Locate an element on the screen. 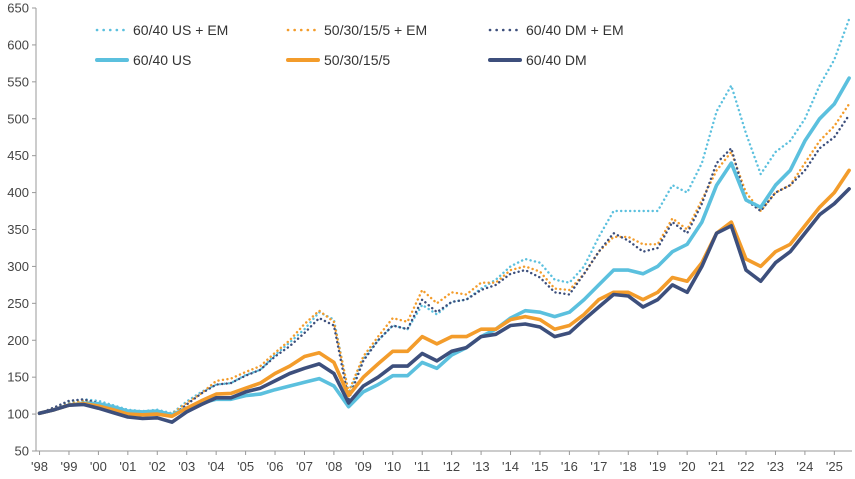 The height and width of the screenshot is (479, 855). y-tick-label: 250 is located at coordinates (18, 303).